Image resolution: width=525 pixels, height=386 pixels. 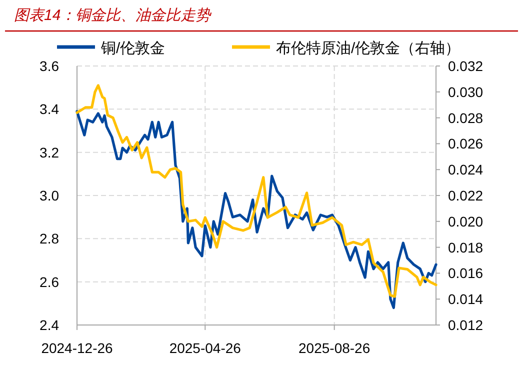 What do you see at coordinates (113, 15) in the screenshot?
I see `chart-title: 图表14：铜金比、油金比走势` at bounding box center [113, 15].